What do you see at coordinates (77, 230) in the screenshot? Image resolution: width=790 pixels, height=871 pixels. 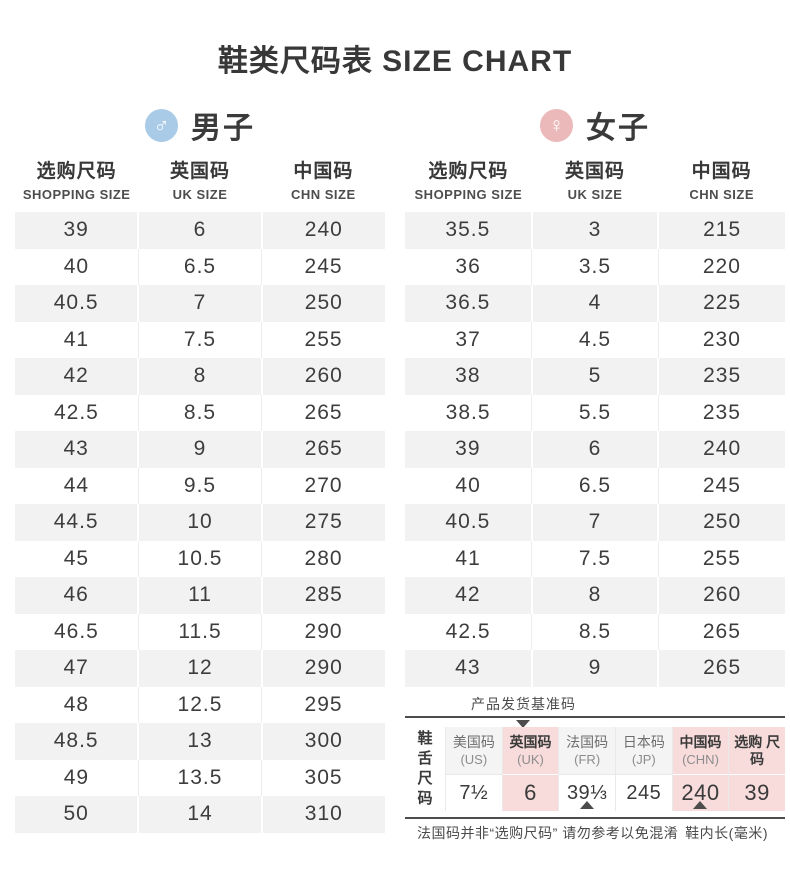 I see `size-cell: 39` at bounding box center [77, 230].